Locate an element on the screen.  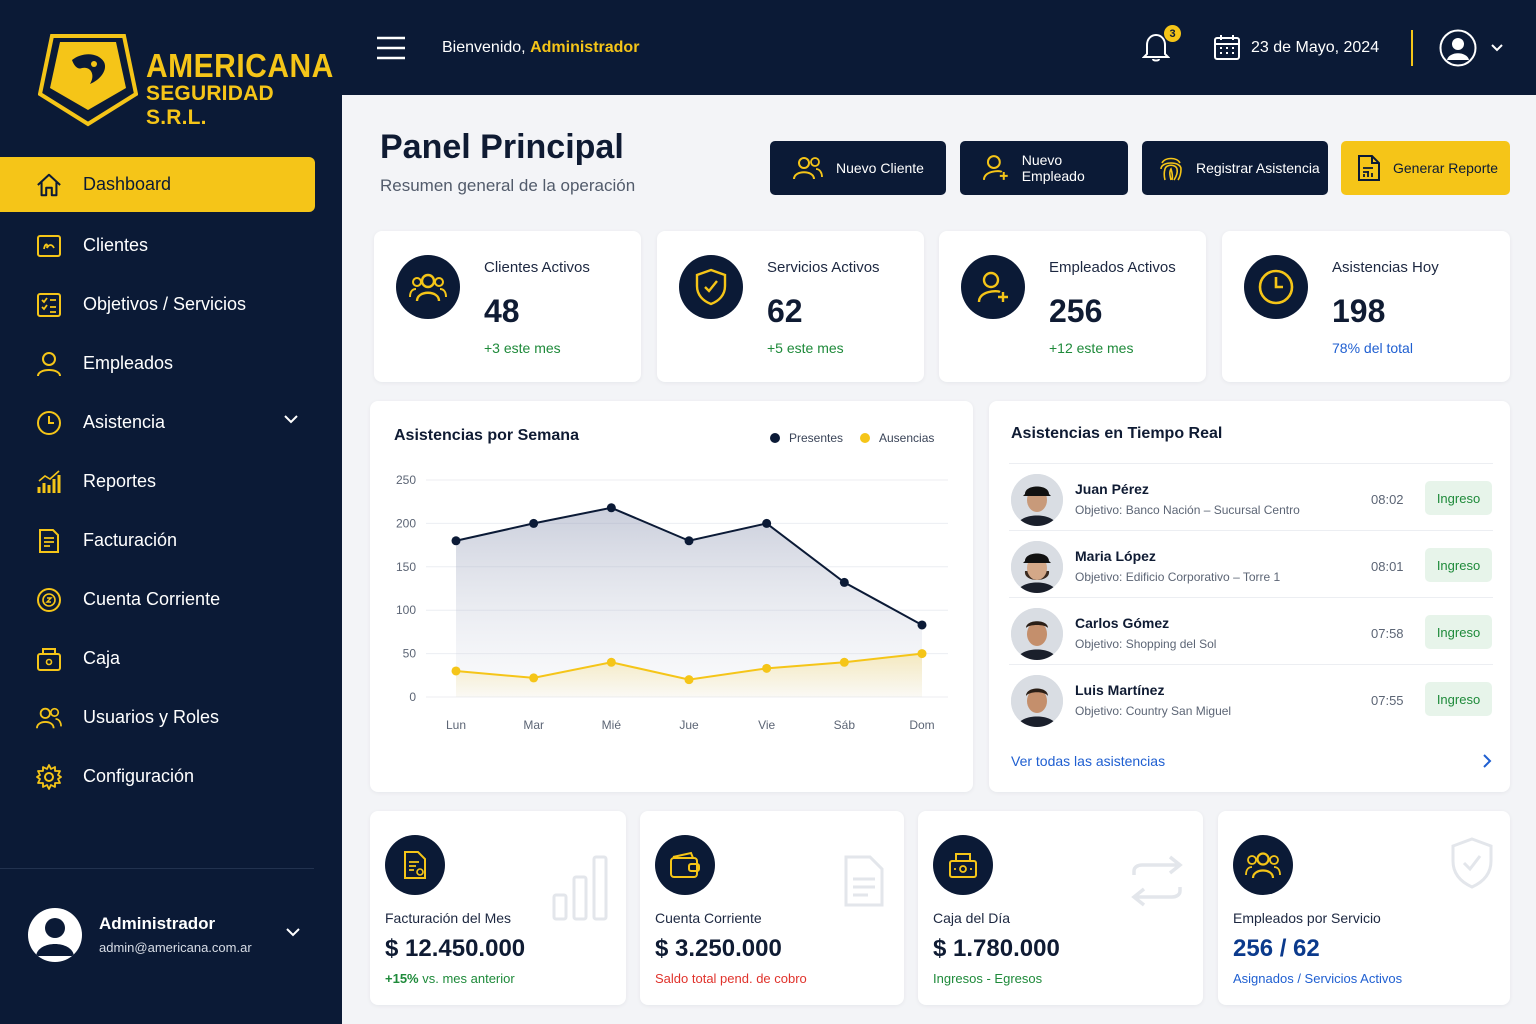
checklist-icon is located at coordinates (49, 305).